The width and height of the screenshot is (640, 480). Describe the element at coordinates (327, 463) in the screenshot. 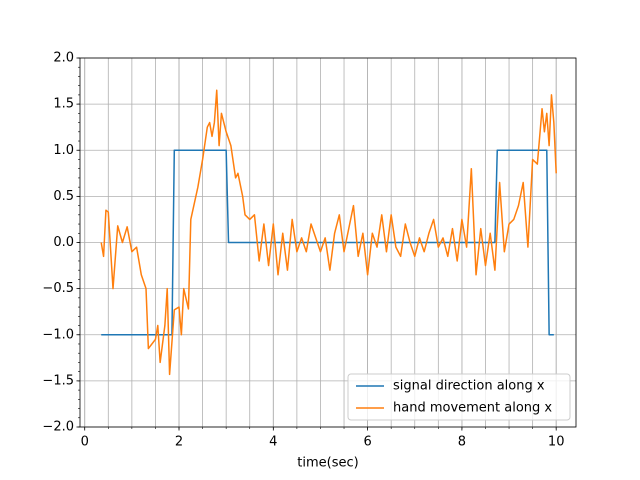

I see `x-axis-label: time(sec)` at that location.